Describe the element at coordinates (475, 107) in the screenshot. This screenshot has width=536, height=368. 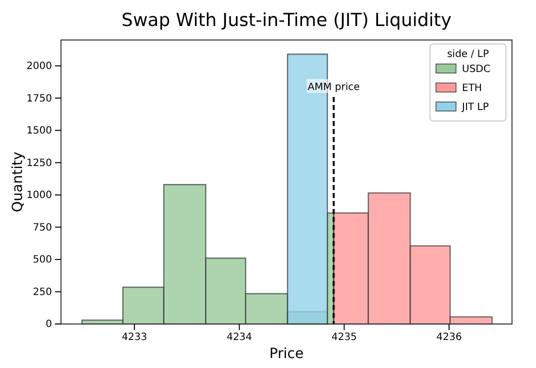
I see `legend-label: JIT LP` at that location.